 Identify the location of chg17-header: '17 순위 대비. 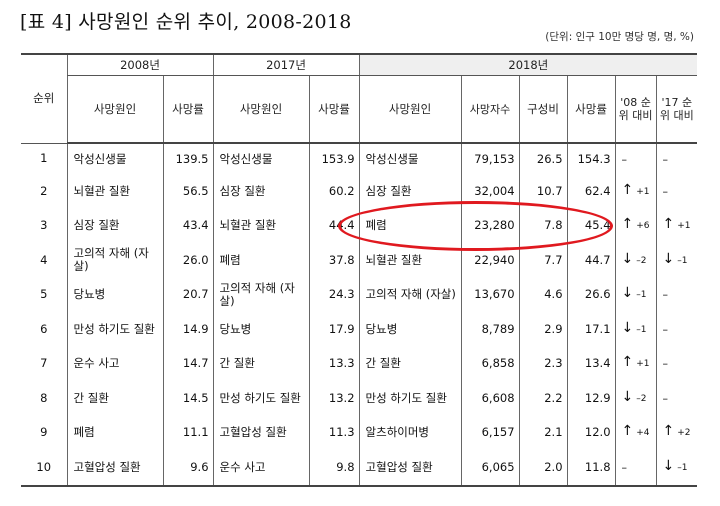
(676, 109).